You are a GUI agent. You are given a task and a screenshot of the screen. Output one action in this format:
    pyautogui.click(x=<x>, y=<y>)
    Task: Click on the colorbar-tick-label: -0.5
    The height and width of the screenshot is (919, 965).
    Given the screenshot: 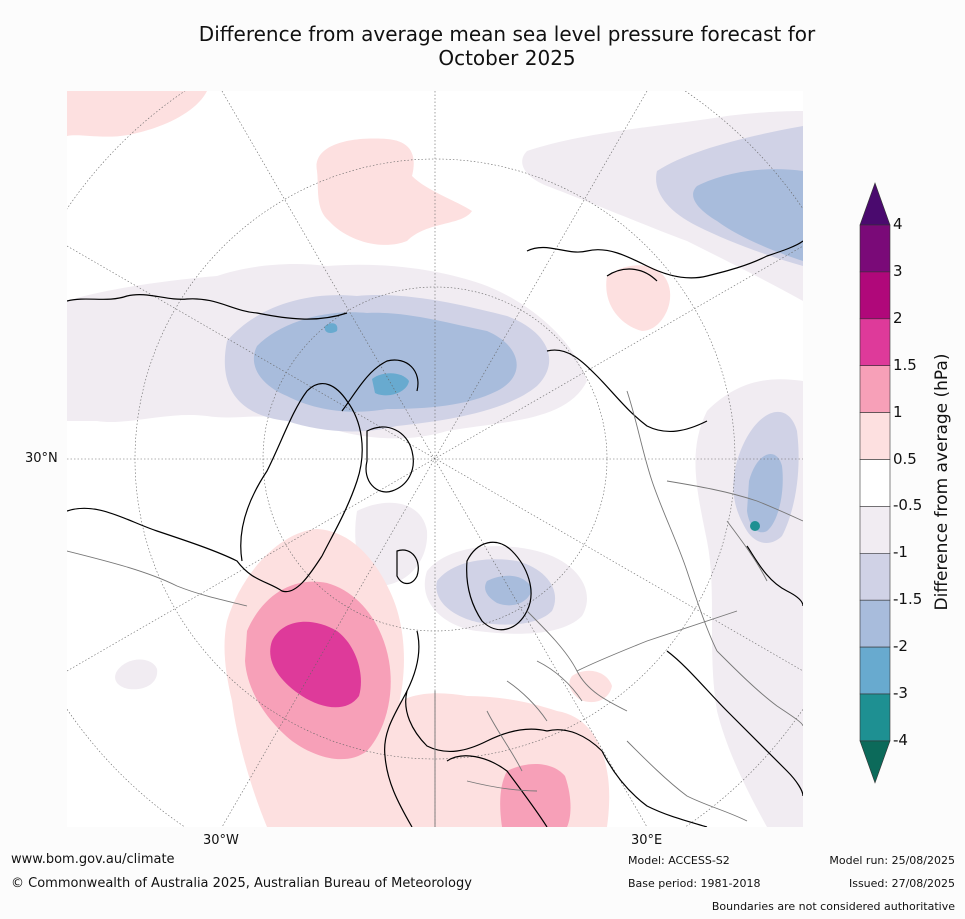 What is the action you would take?
    pyautogui.click(x=908, y=505)
    